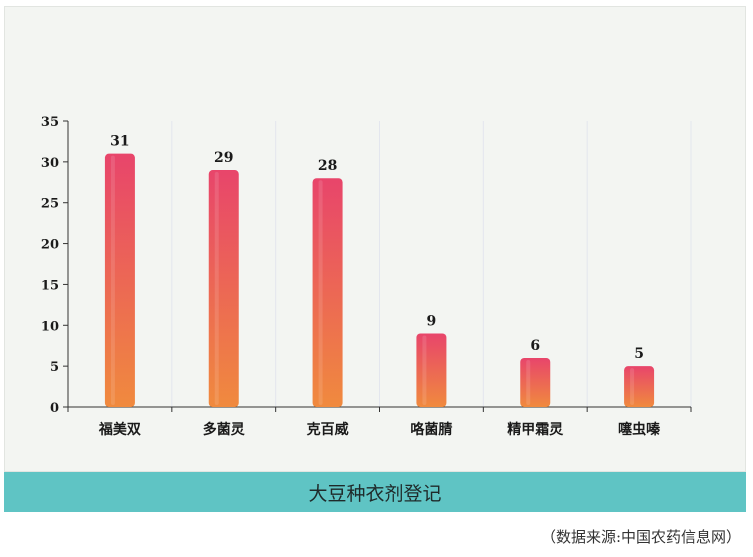 The image size is (753, 557). I want to click on y-tick-label: 0, so click(54, 408).